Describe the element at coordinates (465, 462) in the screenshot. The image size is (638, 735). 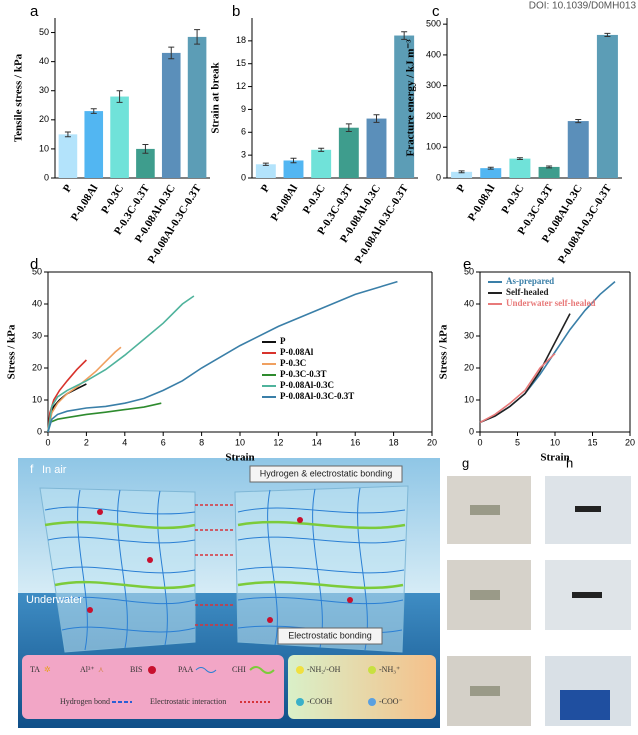
I see `panel-label: g` at that location.